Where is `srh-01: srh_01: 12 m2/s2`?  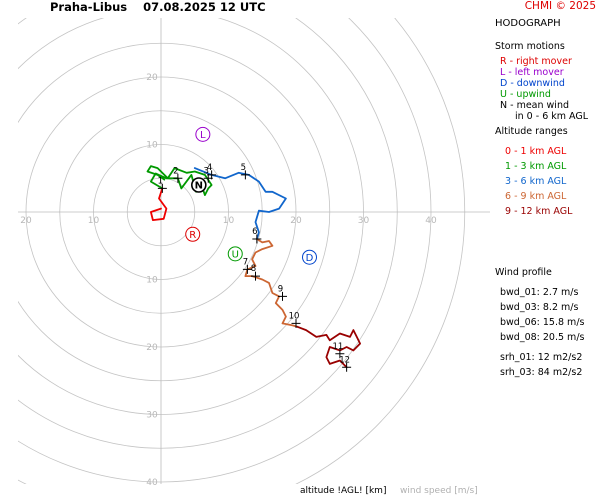
srh-01: srh_01: 12 m2/s2 is located at coordinates (541, 357).